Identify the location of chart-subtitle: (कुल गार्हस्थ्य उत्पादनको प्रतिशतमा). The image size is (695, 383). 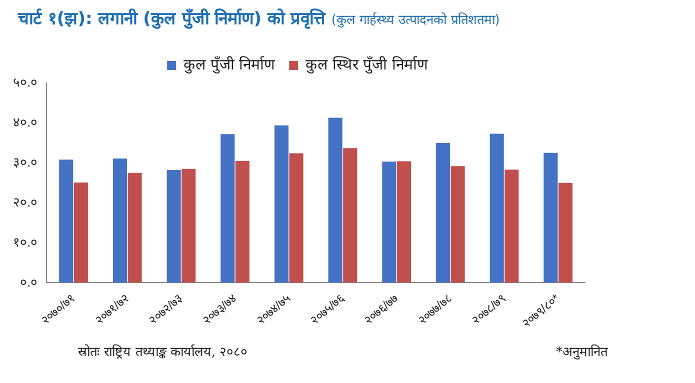
(415, 20).